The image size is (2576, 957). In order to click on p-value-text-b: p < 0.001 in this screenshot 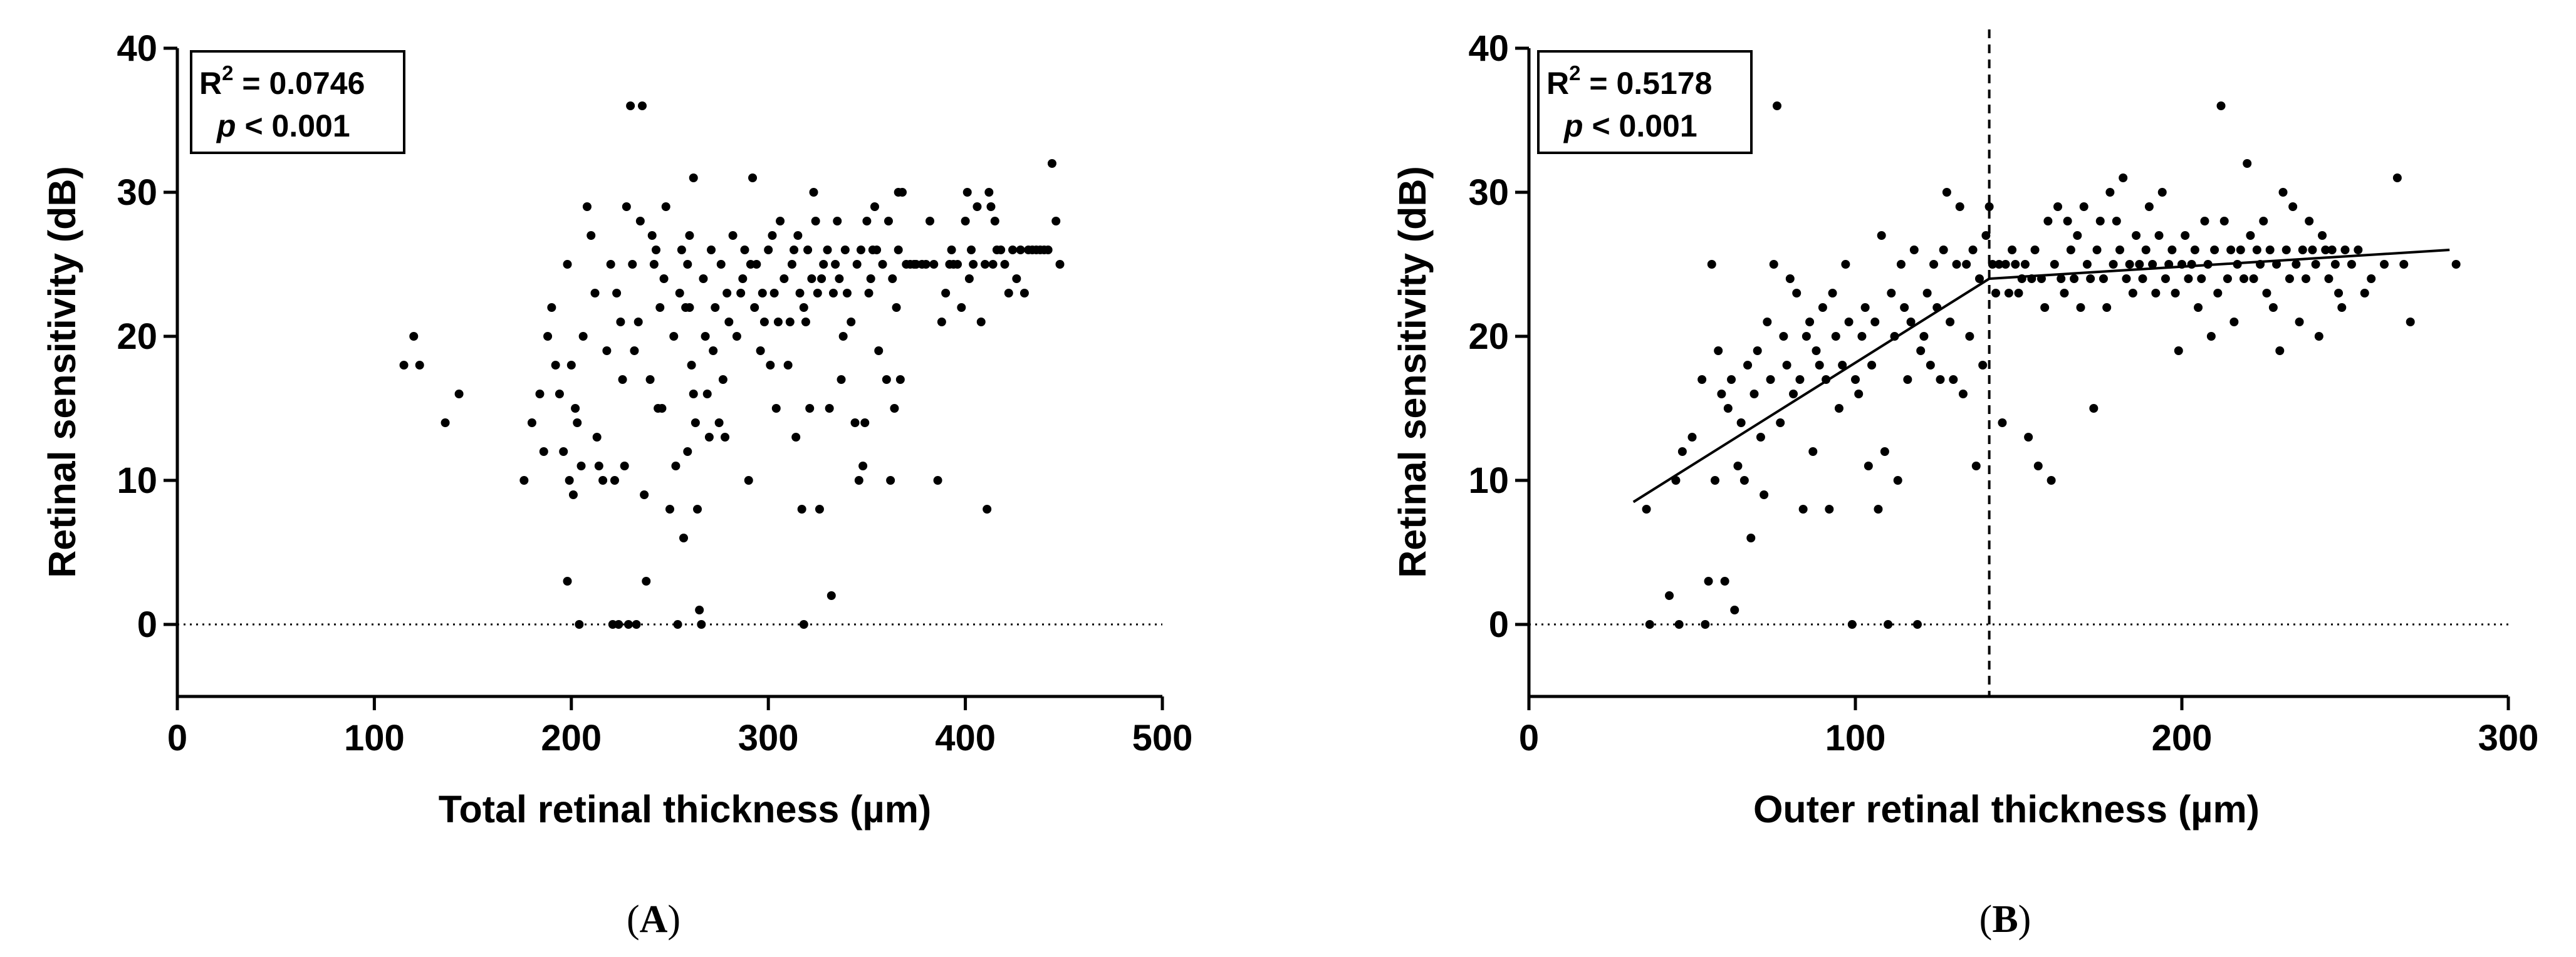, I will do `click(1630, 126)`.